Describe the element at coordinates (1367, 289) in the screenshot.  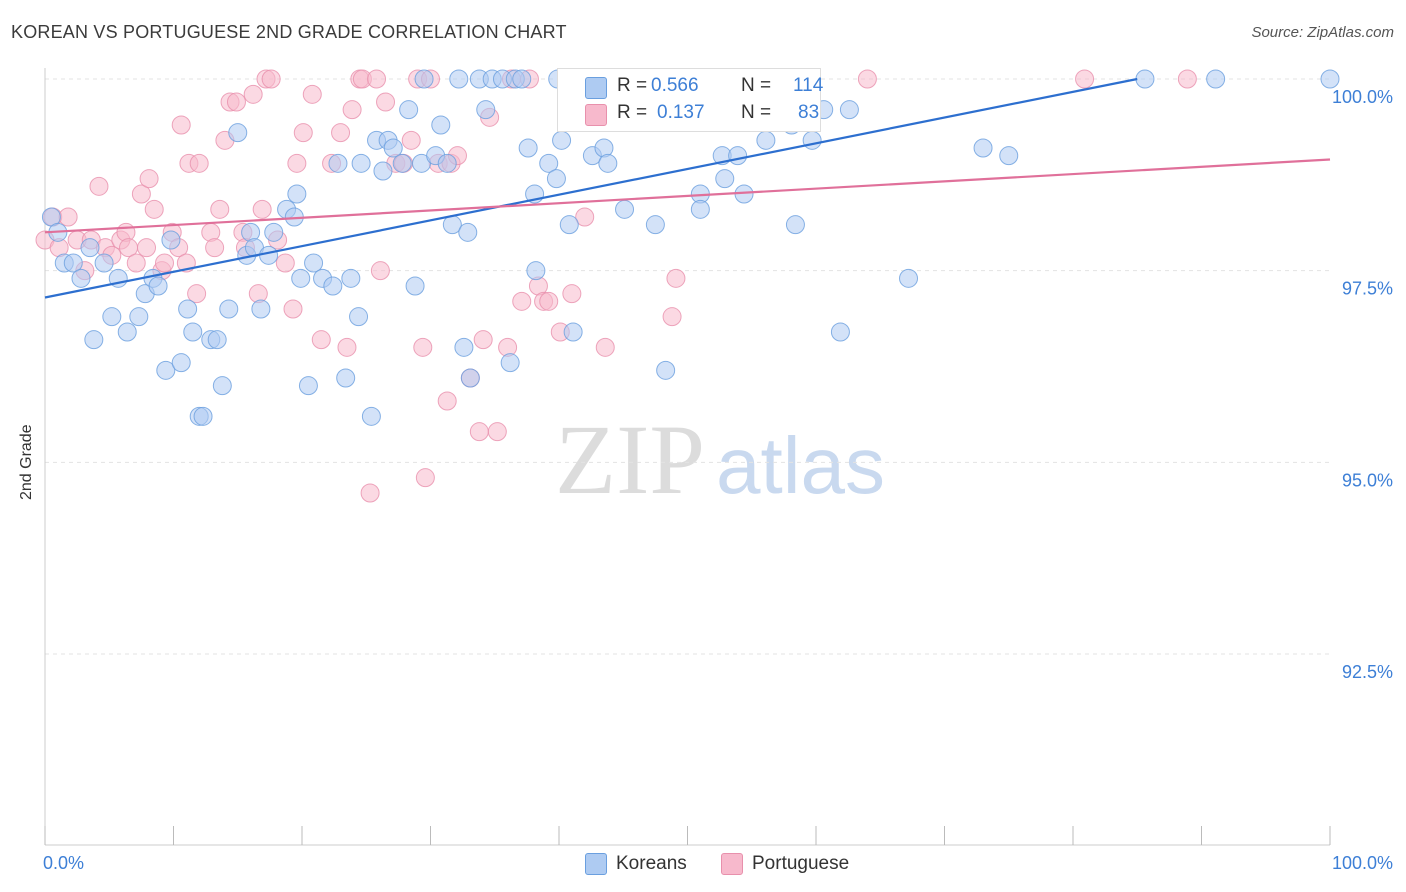
I see `y-tick-label: 97.5%` at that location.